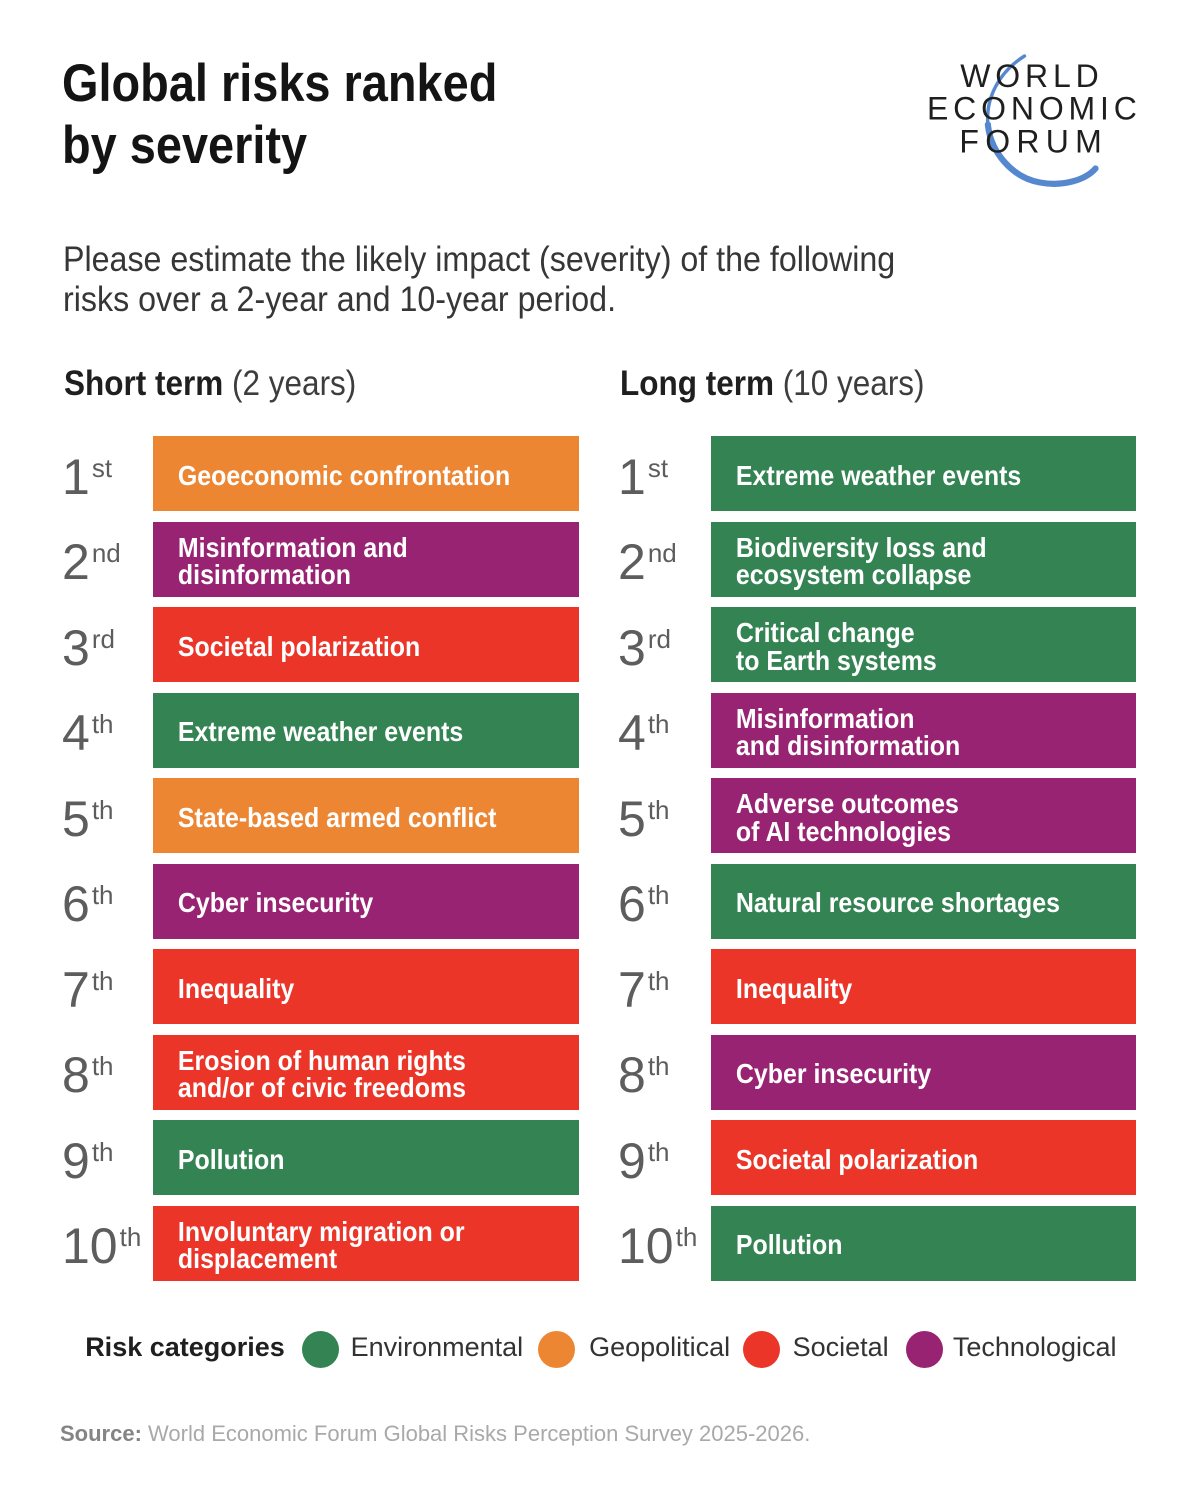 The image size is (1195, 1500). I want to click on svg-text: WORLD, so click(1031, 76).